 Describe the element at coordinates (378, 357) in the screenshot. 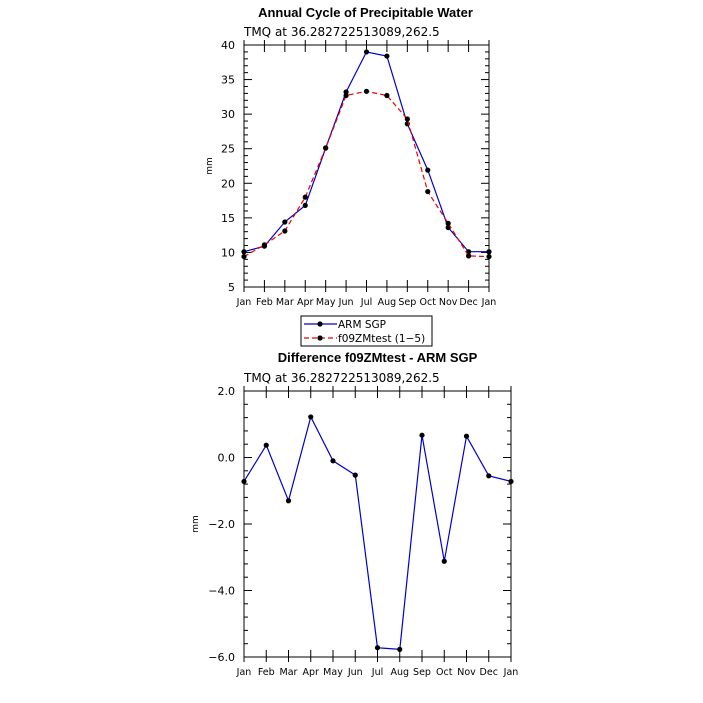

I see `chart-title: Difference f09ZMtest - ARM SGP` at that location.